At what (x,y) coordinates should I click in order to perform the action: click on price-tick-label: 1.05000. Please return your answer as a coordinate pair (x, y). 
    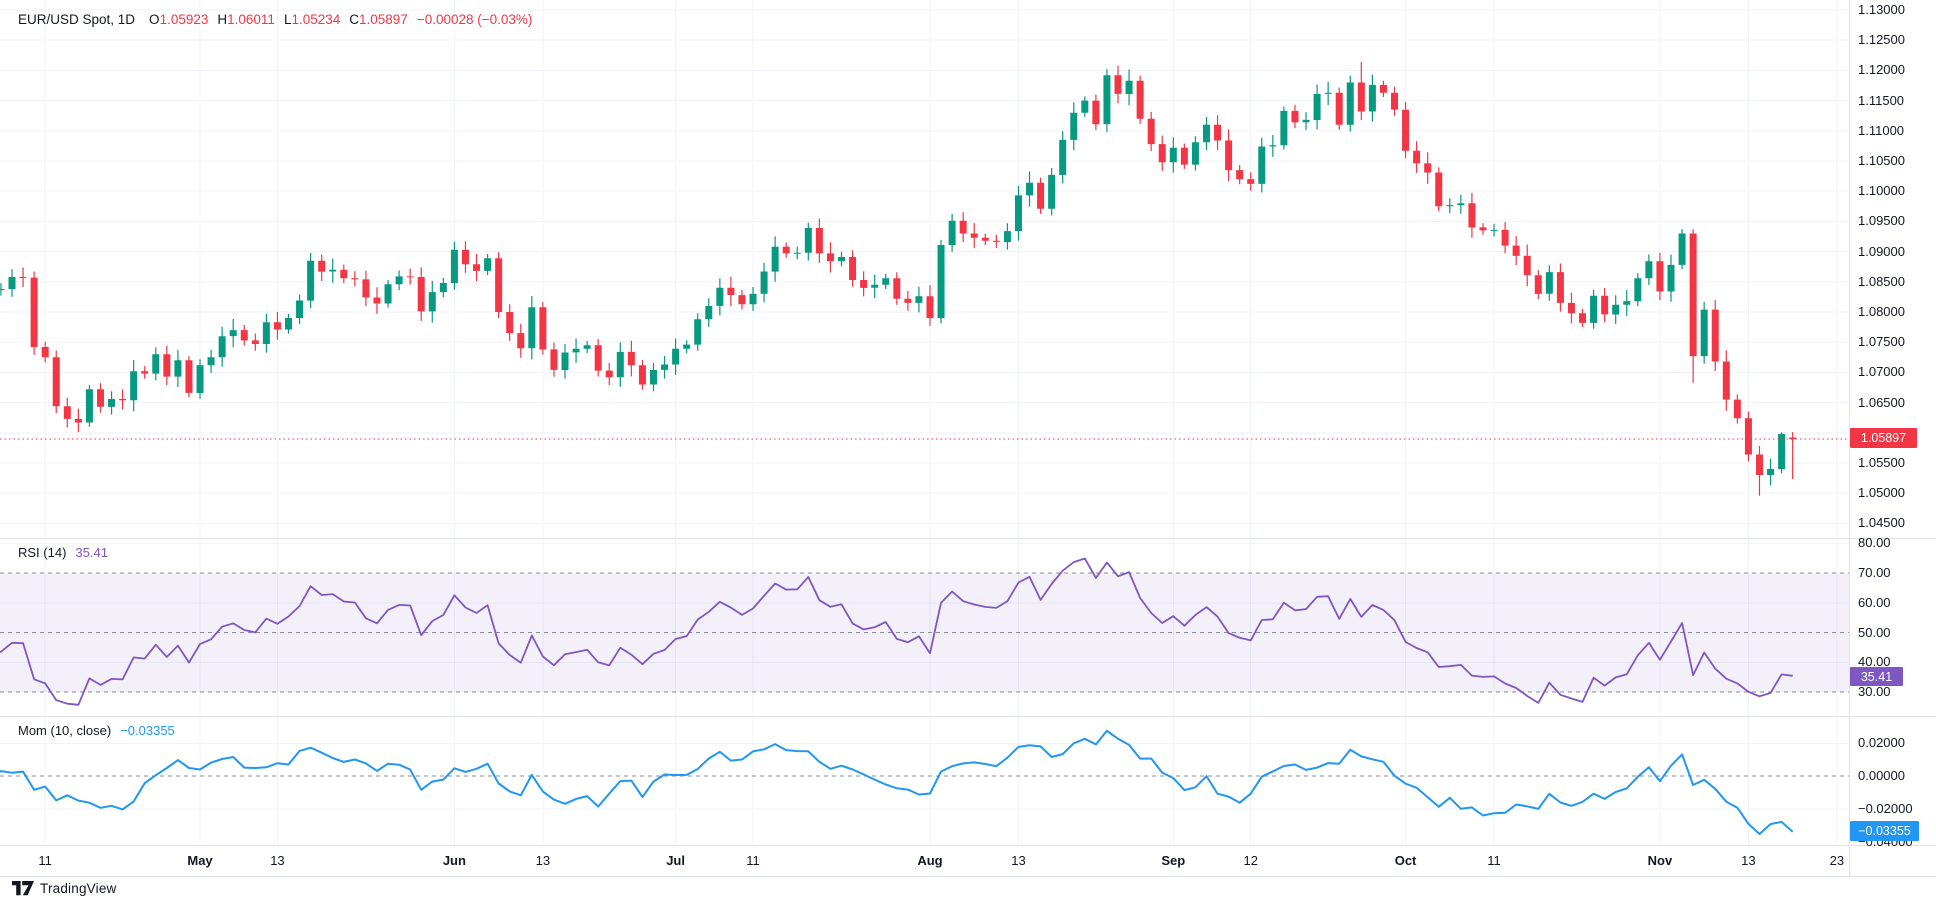
    Looking at the image, I should click on (1881, 493).